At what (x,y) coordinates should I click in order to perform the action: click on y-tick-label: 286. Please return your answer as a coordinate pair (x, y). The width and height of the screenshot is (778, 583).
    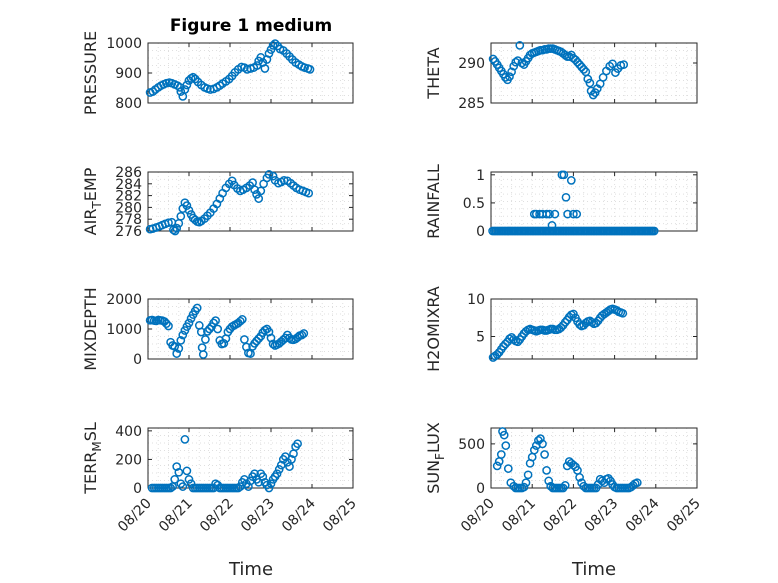
    Looking at the image, I should click on (128, 173).